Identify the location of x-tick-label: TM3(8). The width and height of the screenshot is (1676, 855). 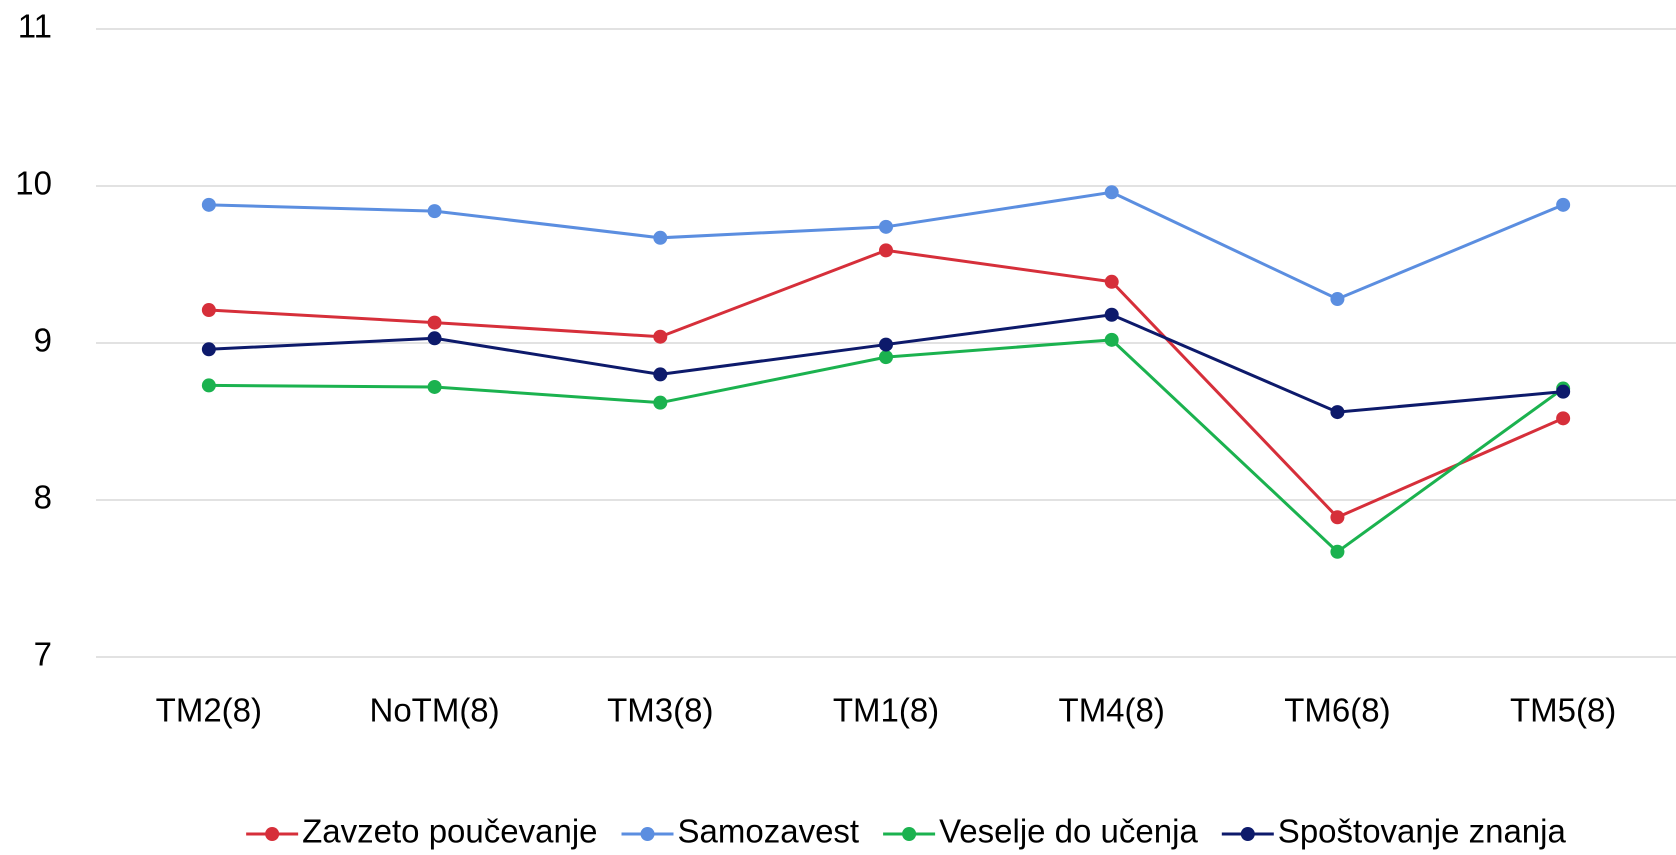
(660, 710).